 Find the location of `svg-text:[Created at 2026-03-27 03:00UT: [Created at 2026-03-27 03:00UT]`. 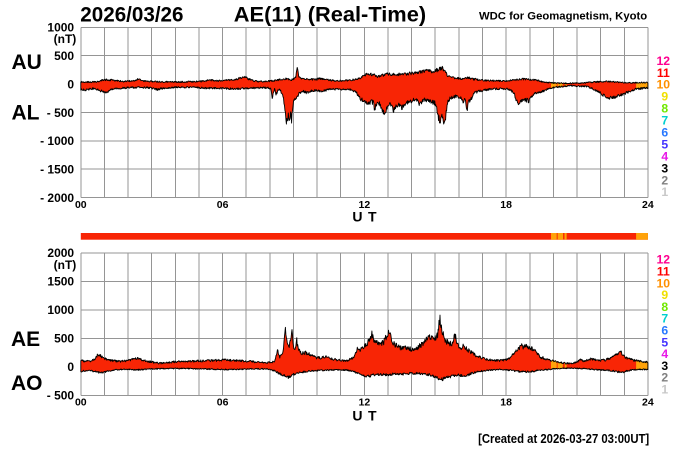

svg-text:[Created at 2026-03-27 03:00UT: [Created at 2026-03-27 03:00UT] is located at coordinates (563, 438).